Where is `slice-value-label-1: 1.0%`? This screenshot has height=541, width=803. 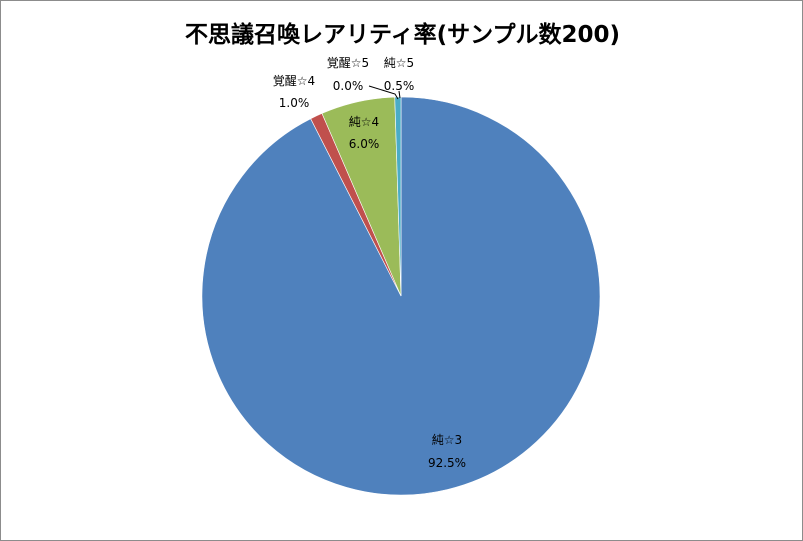 slice-value-label-1: 1.0% is located at coordinates (294, 103).